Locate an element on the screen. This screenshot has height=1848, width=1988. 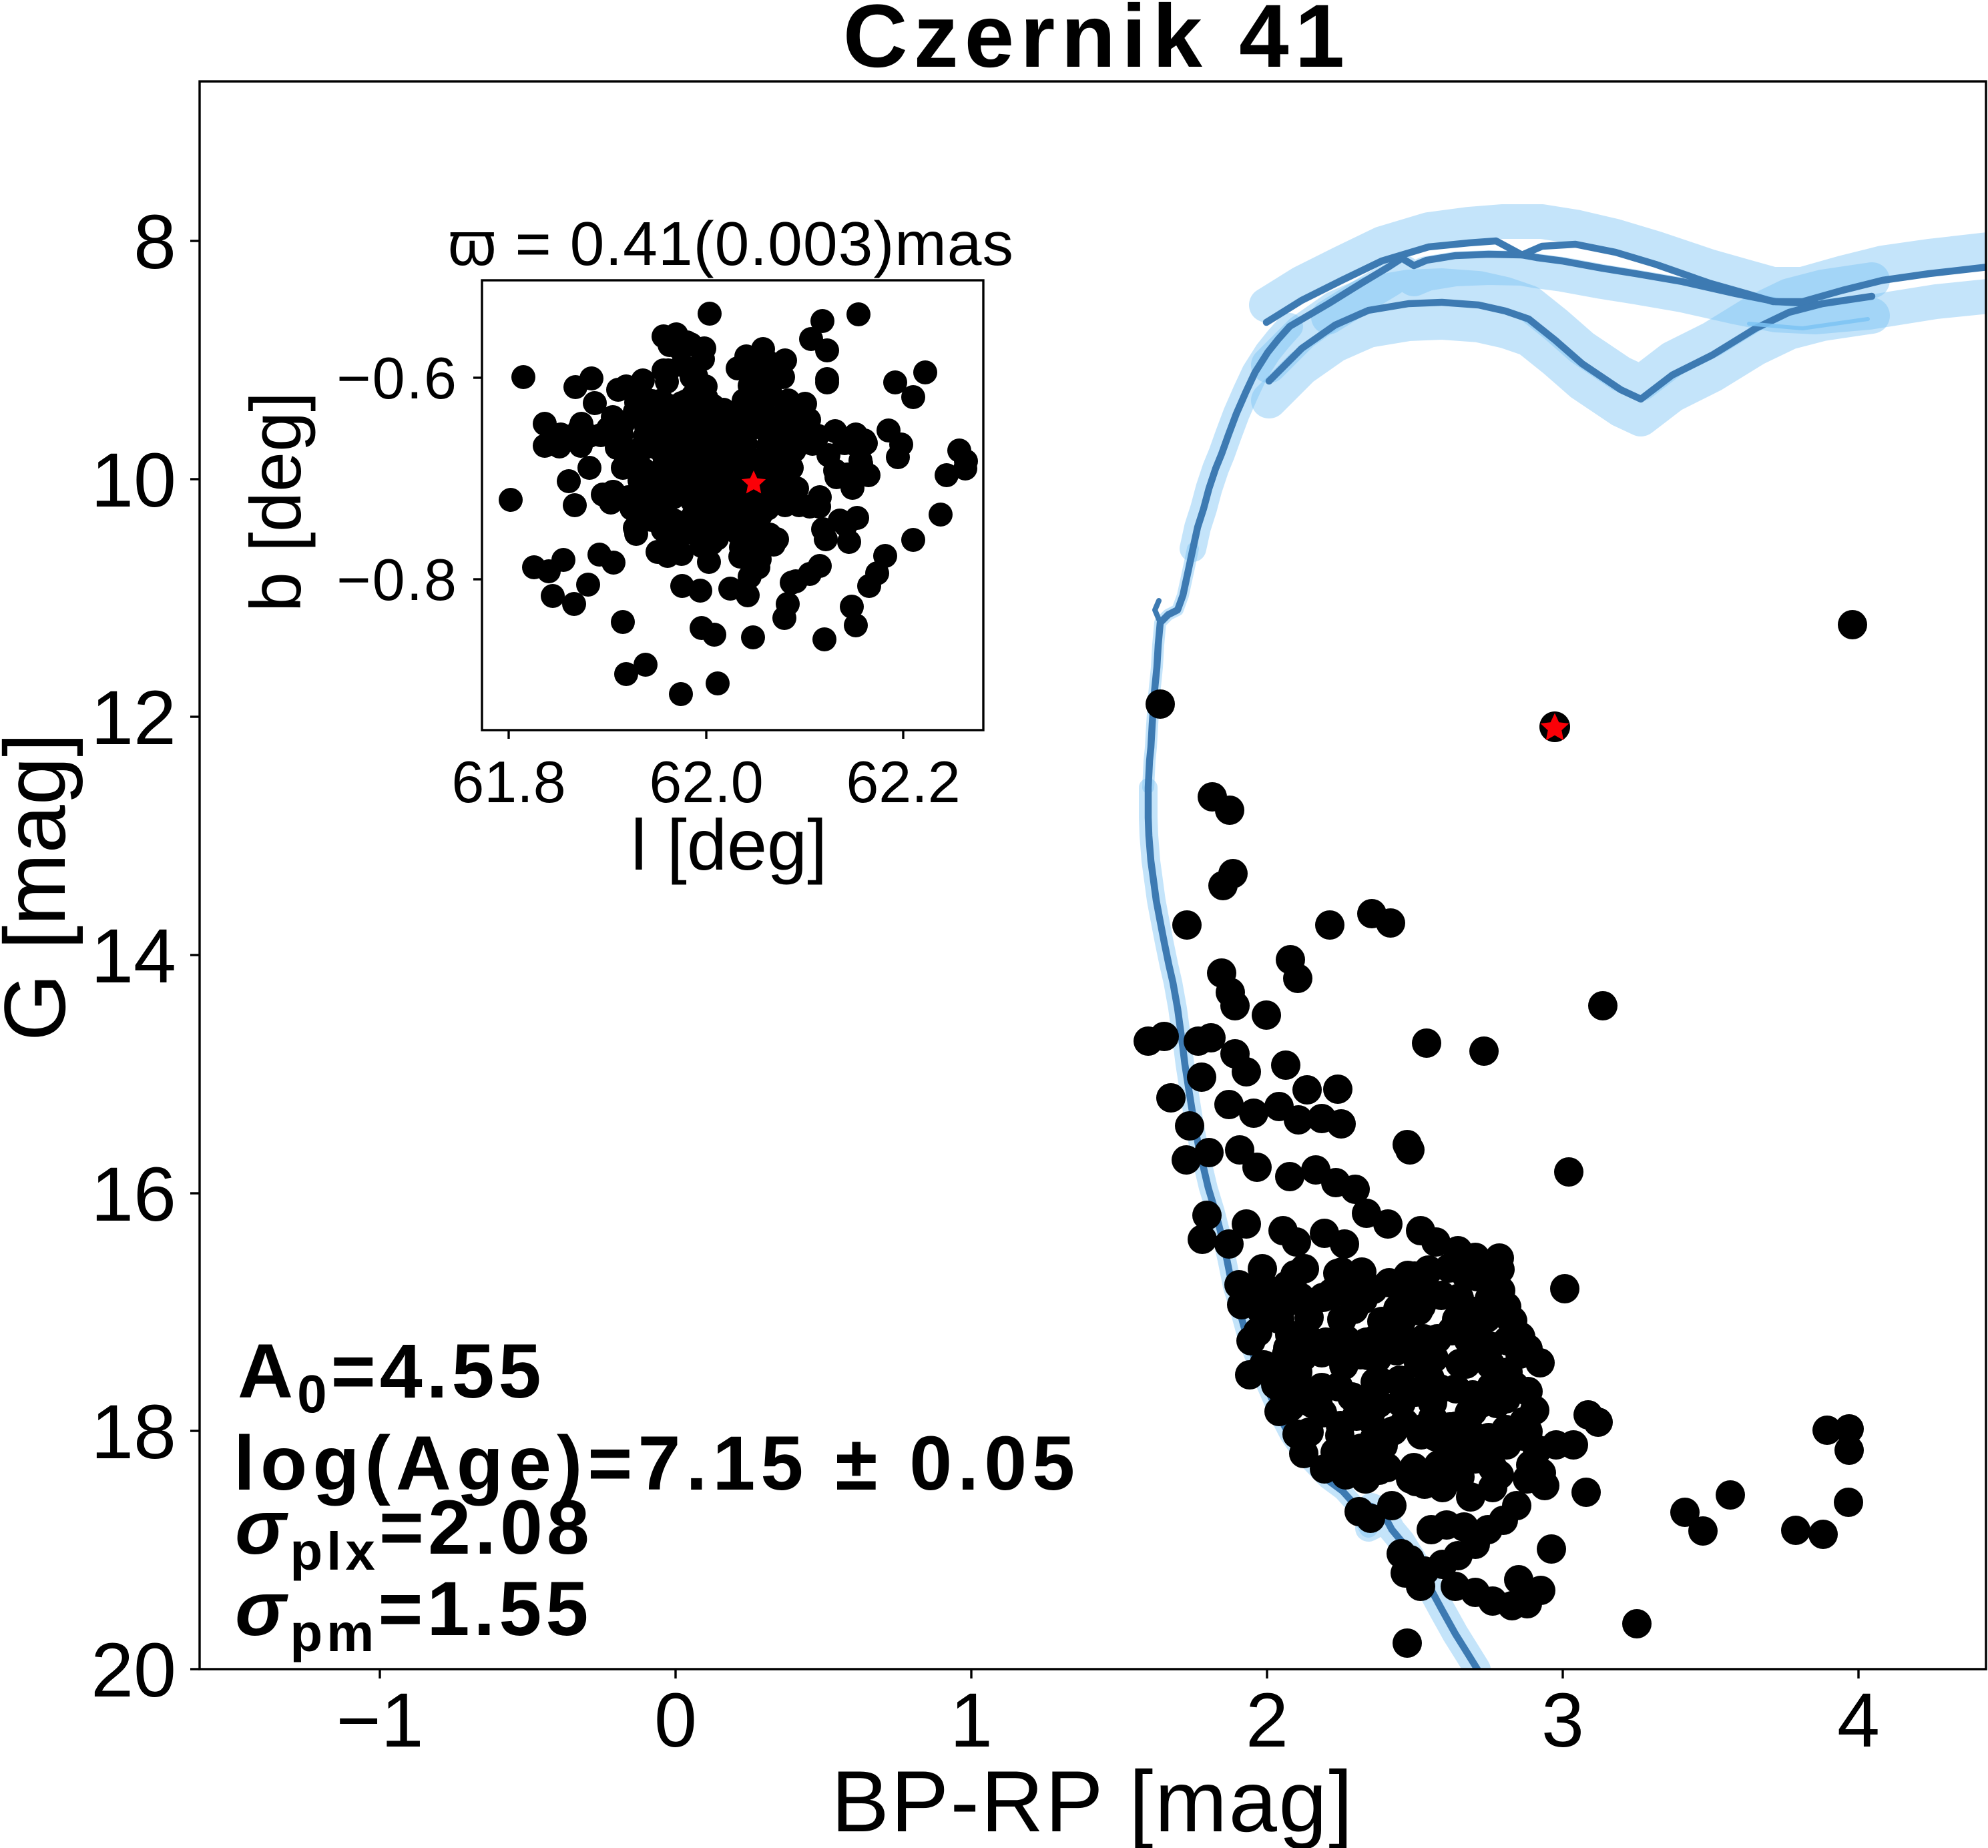
svg-text: b [deg] is located at coordinates (275, 502).